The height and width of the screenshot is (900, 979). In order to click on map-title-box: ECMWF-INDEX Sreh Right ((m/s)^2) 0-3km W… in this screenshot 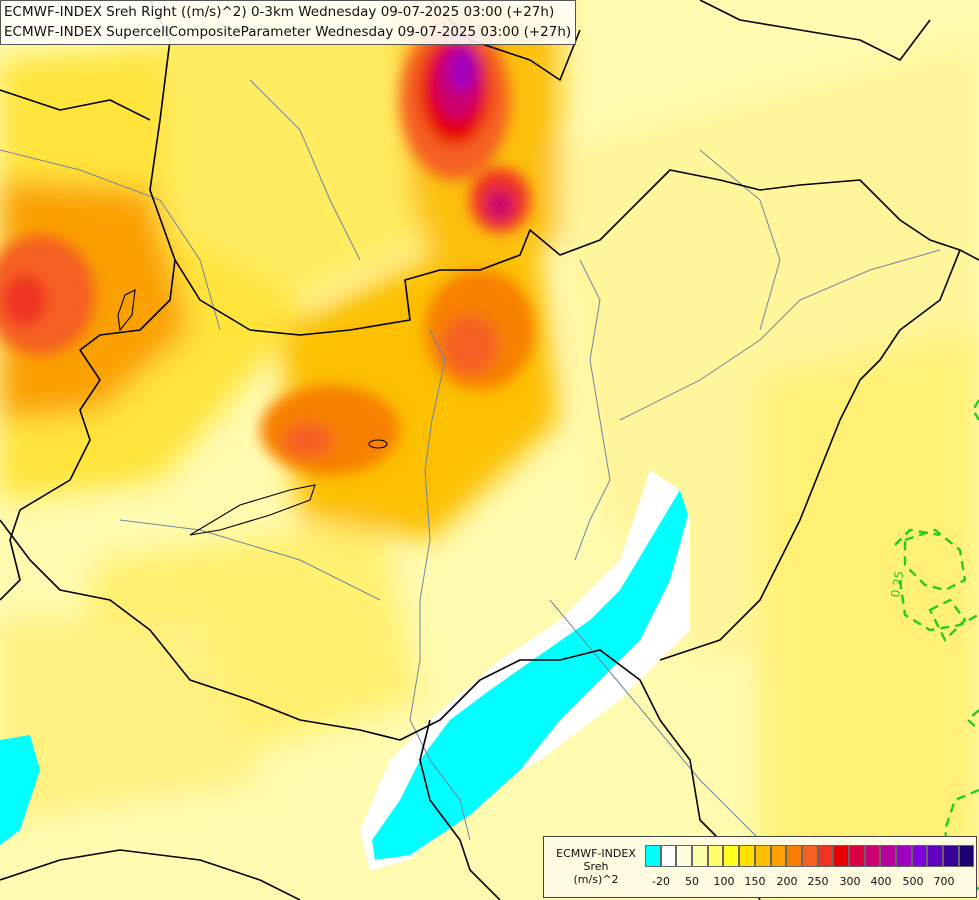, I will do `click(288, 22)`.